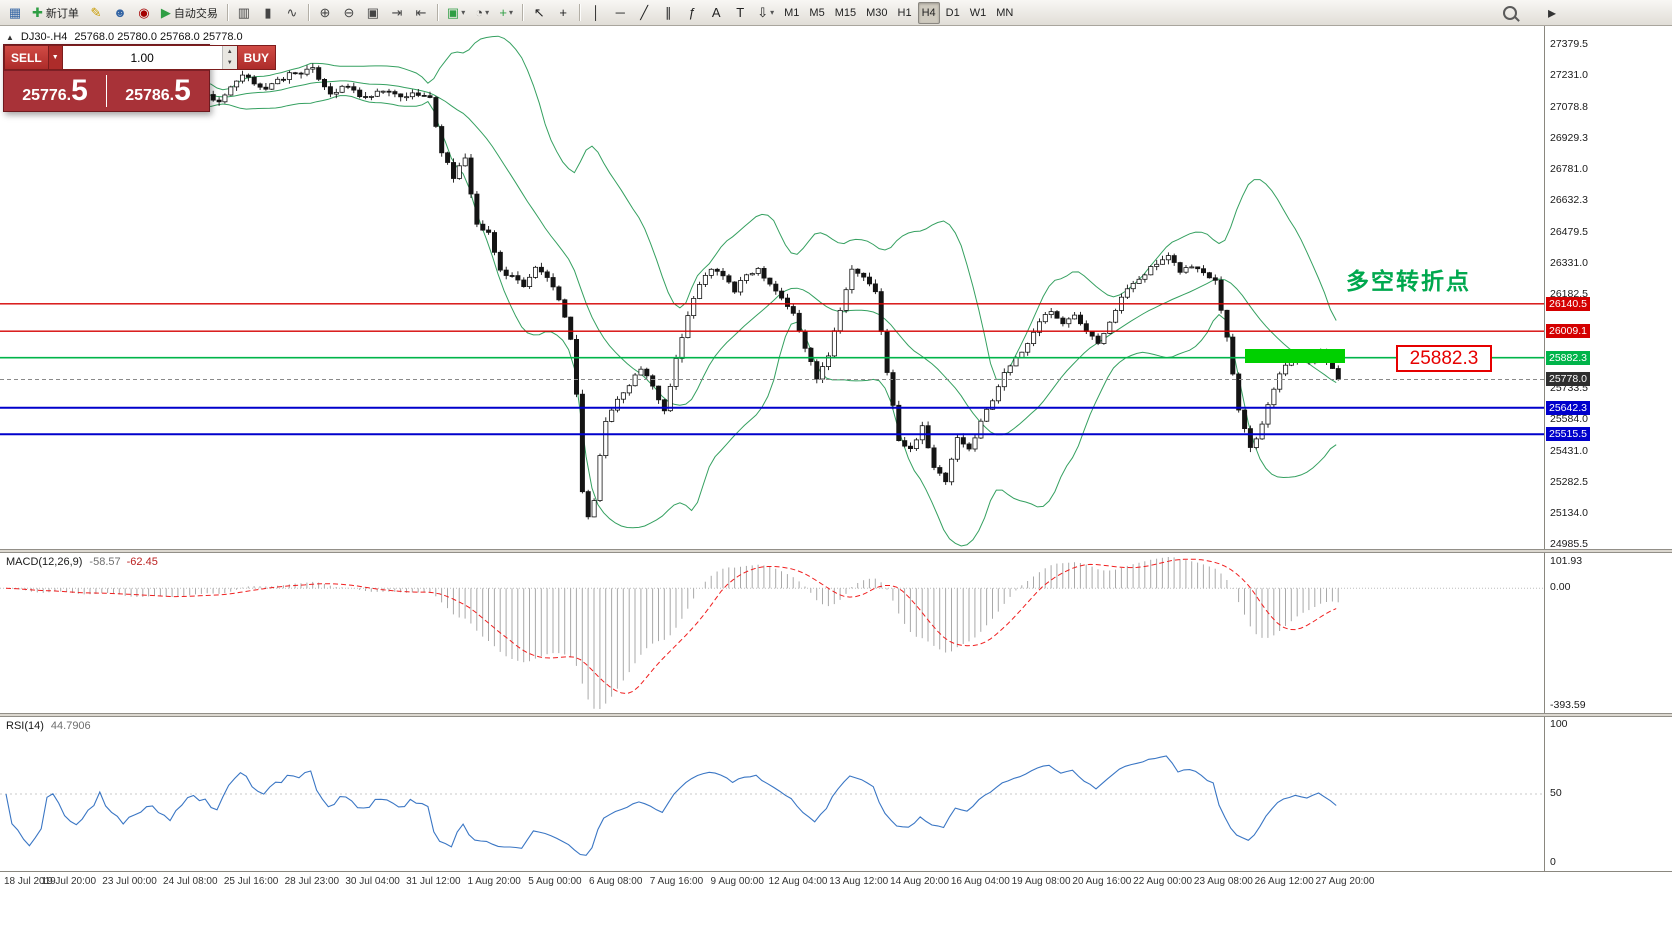 This screenshot has width=1672, height=950. I want to click on time-axis-label: 16 Aug 04:00, so click(980, 881).